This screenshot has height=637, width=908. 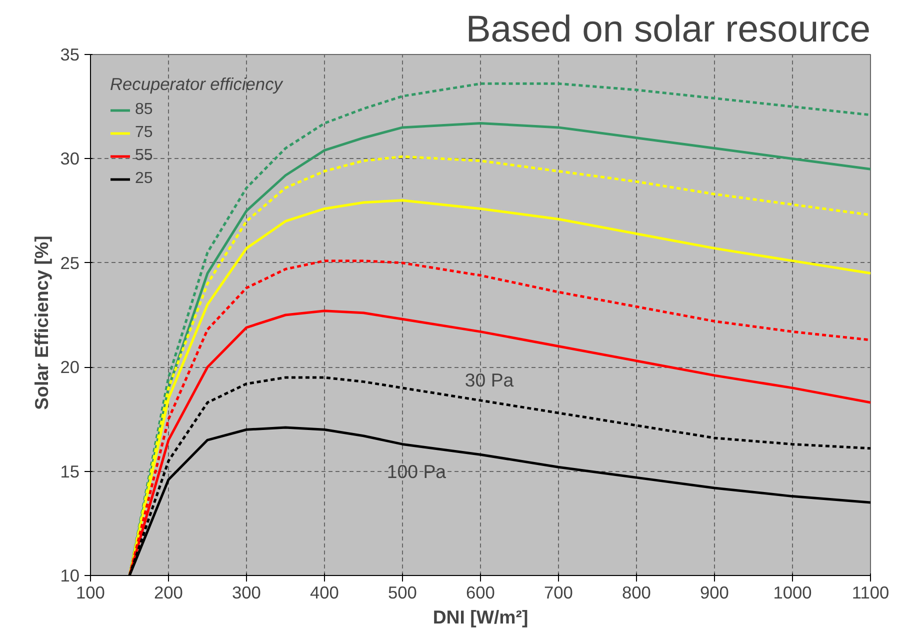 I want to click on annotation: 100 Pa, so click(x=416, y=471).